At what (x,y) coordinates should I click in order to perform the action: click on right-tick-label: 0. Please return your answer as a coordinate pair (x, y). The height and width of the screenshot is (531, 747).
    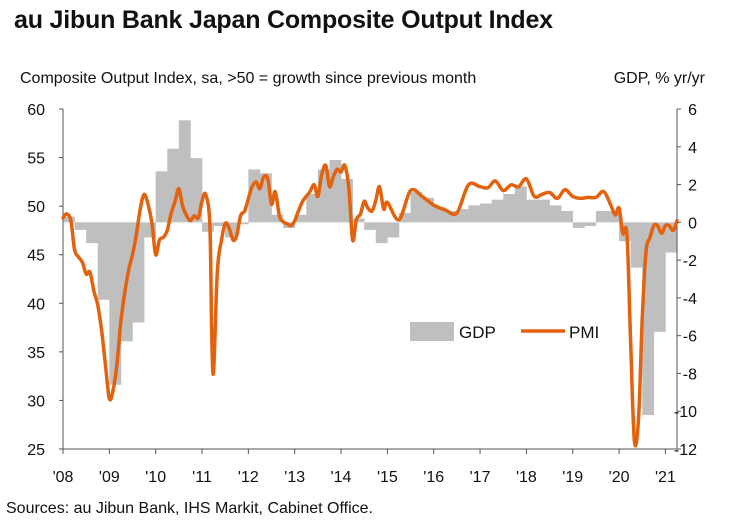
    Looking at the image, I should click on (692, 223).